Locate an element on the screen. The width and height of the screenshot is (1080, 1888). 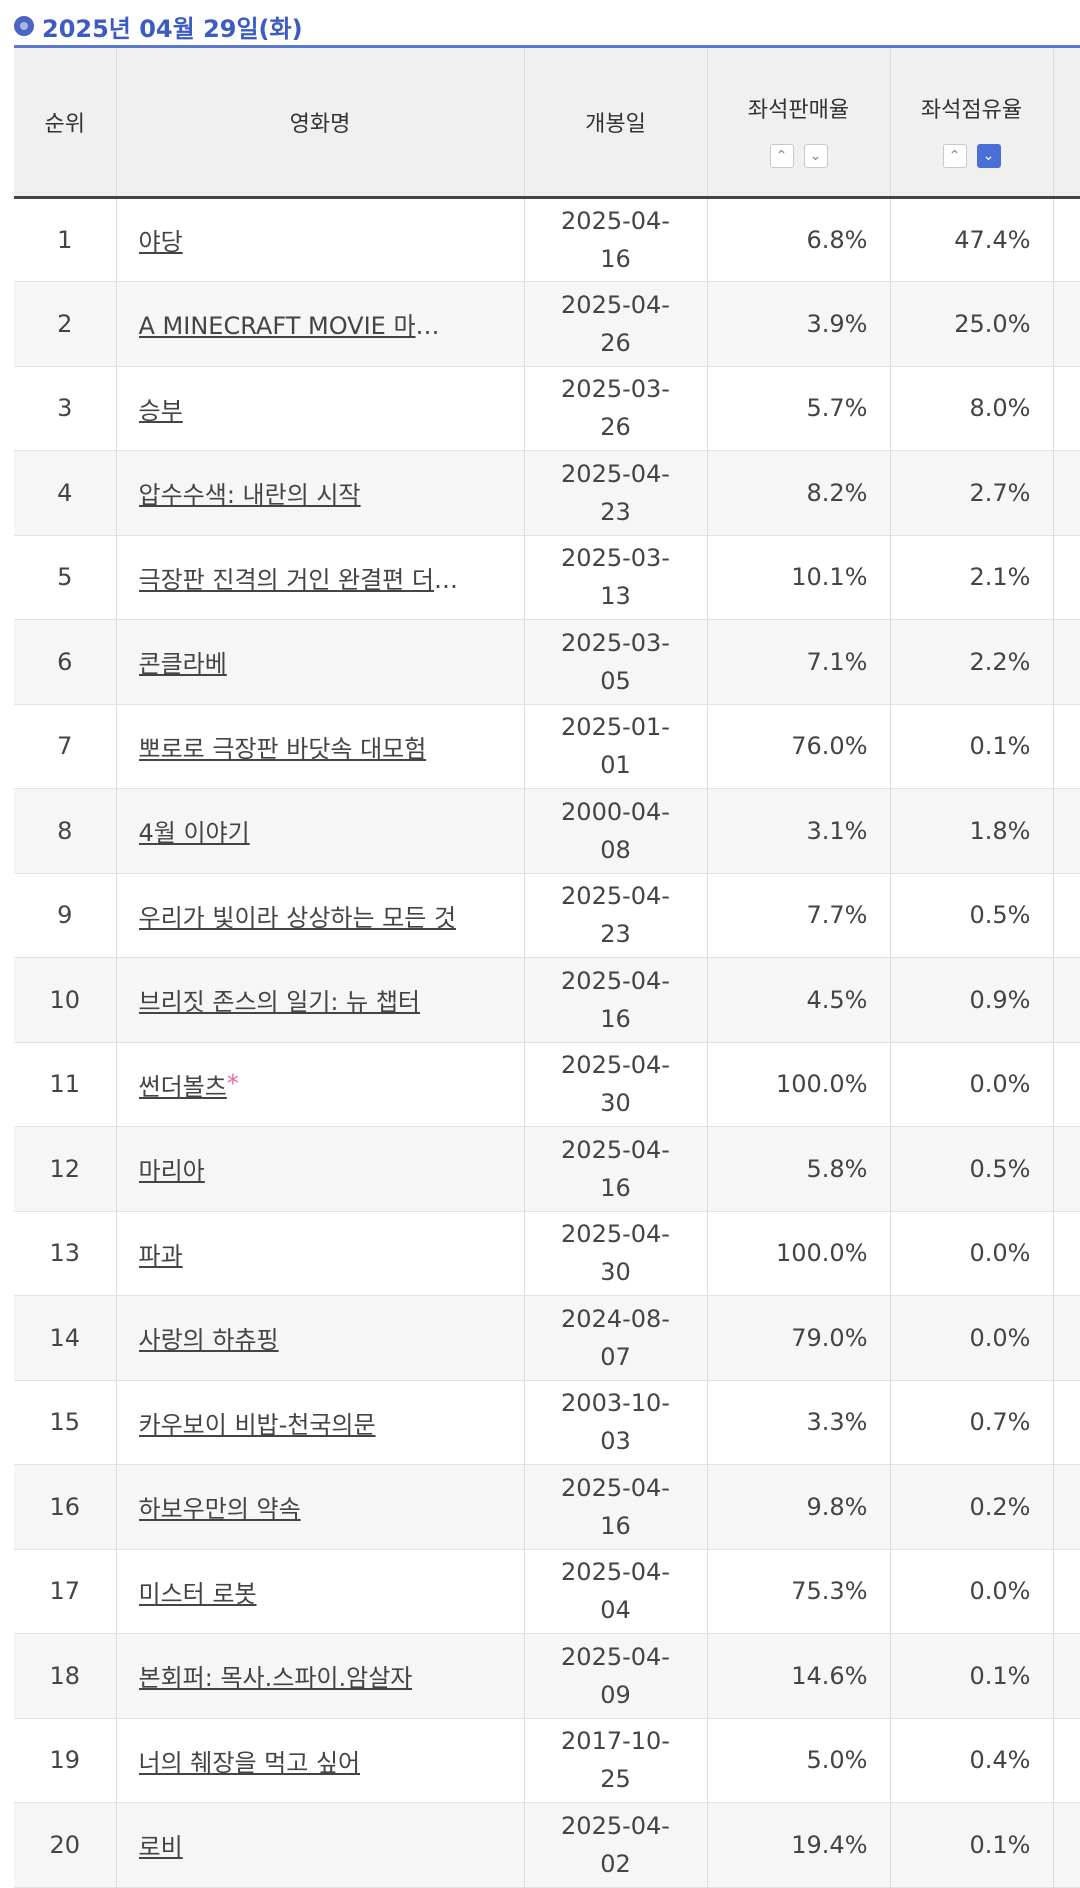
table-row: 6 콘클라베 2025-03-05 7.1% 2.2% is located at coordinates (547, 662).